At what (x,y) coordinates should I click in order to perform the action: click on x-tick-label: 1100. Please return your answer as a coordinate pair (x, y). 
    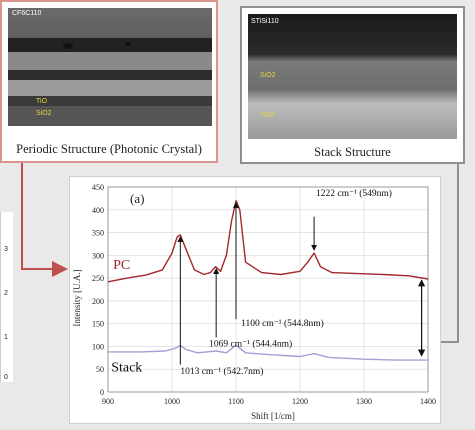
    Looking at the image, I should click on (236, 401).